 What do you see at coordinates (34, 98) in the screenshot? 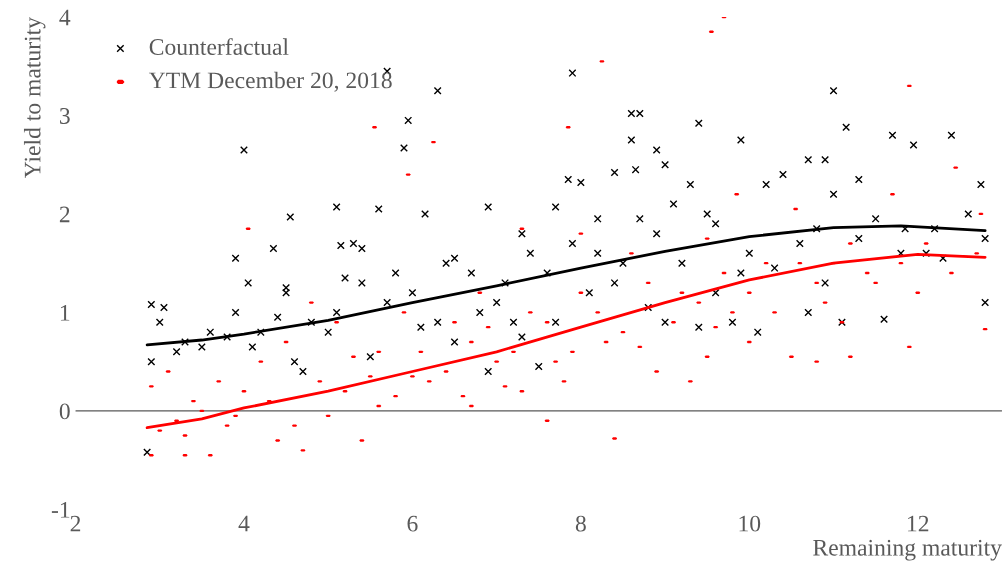
I see `y-axis-title: Yield to maturity` at bounding box center [34, 98].